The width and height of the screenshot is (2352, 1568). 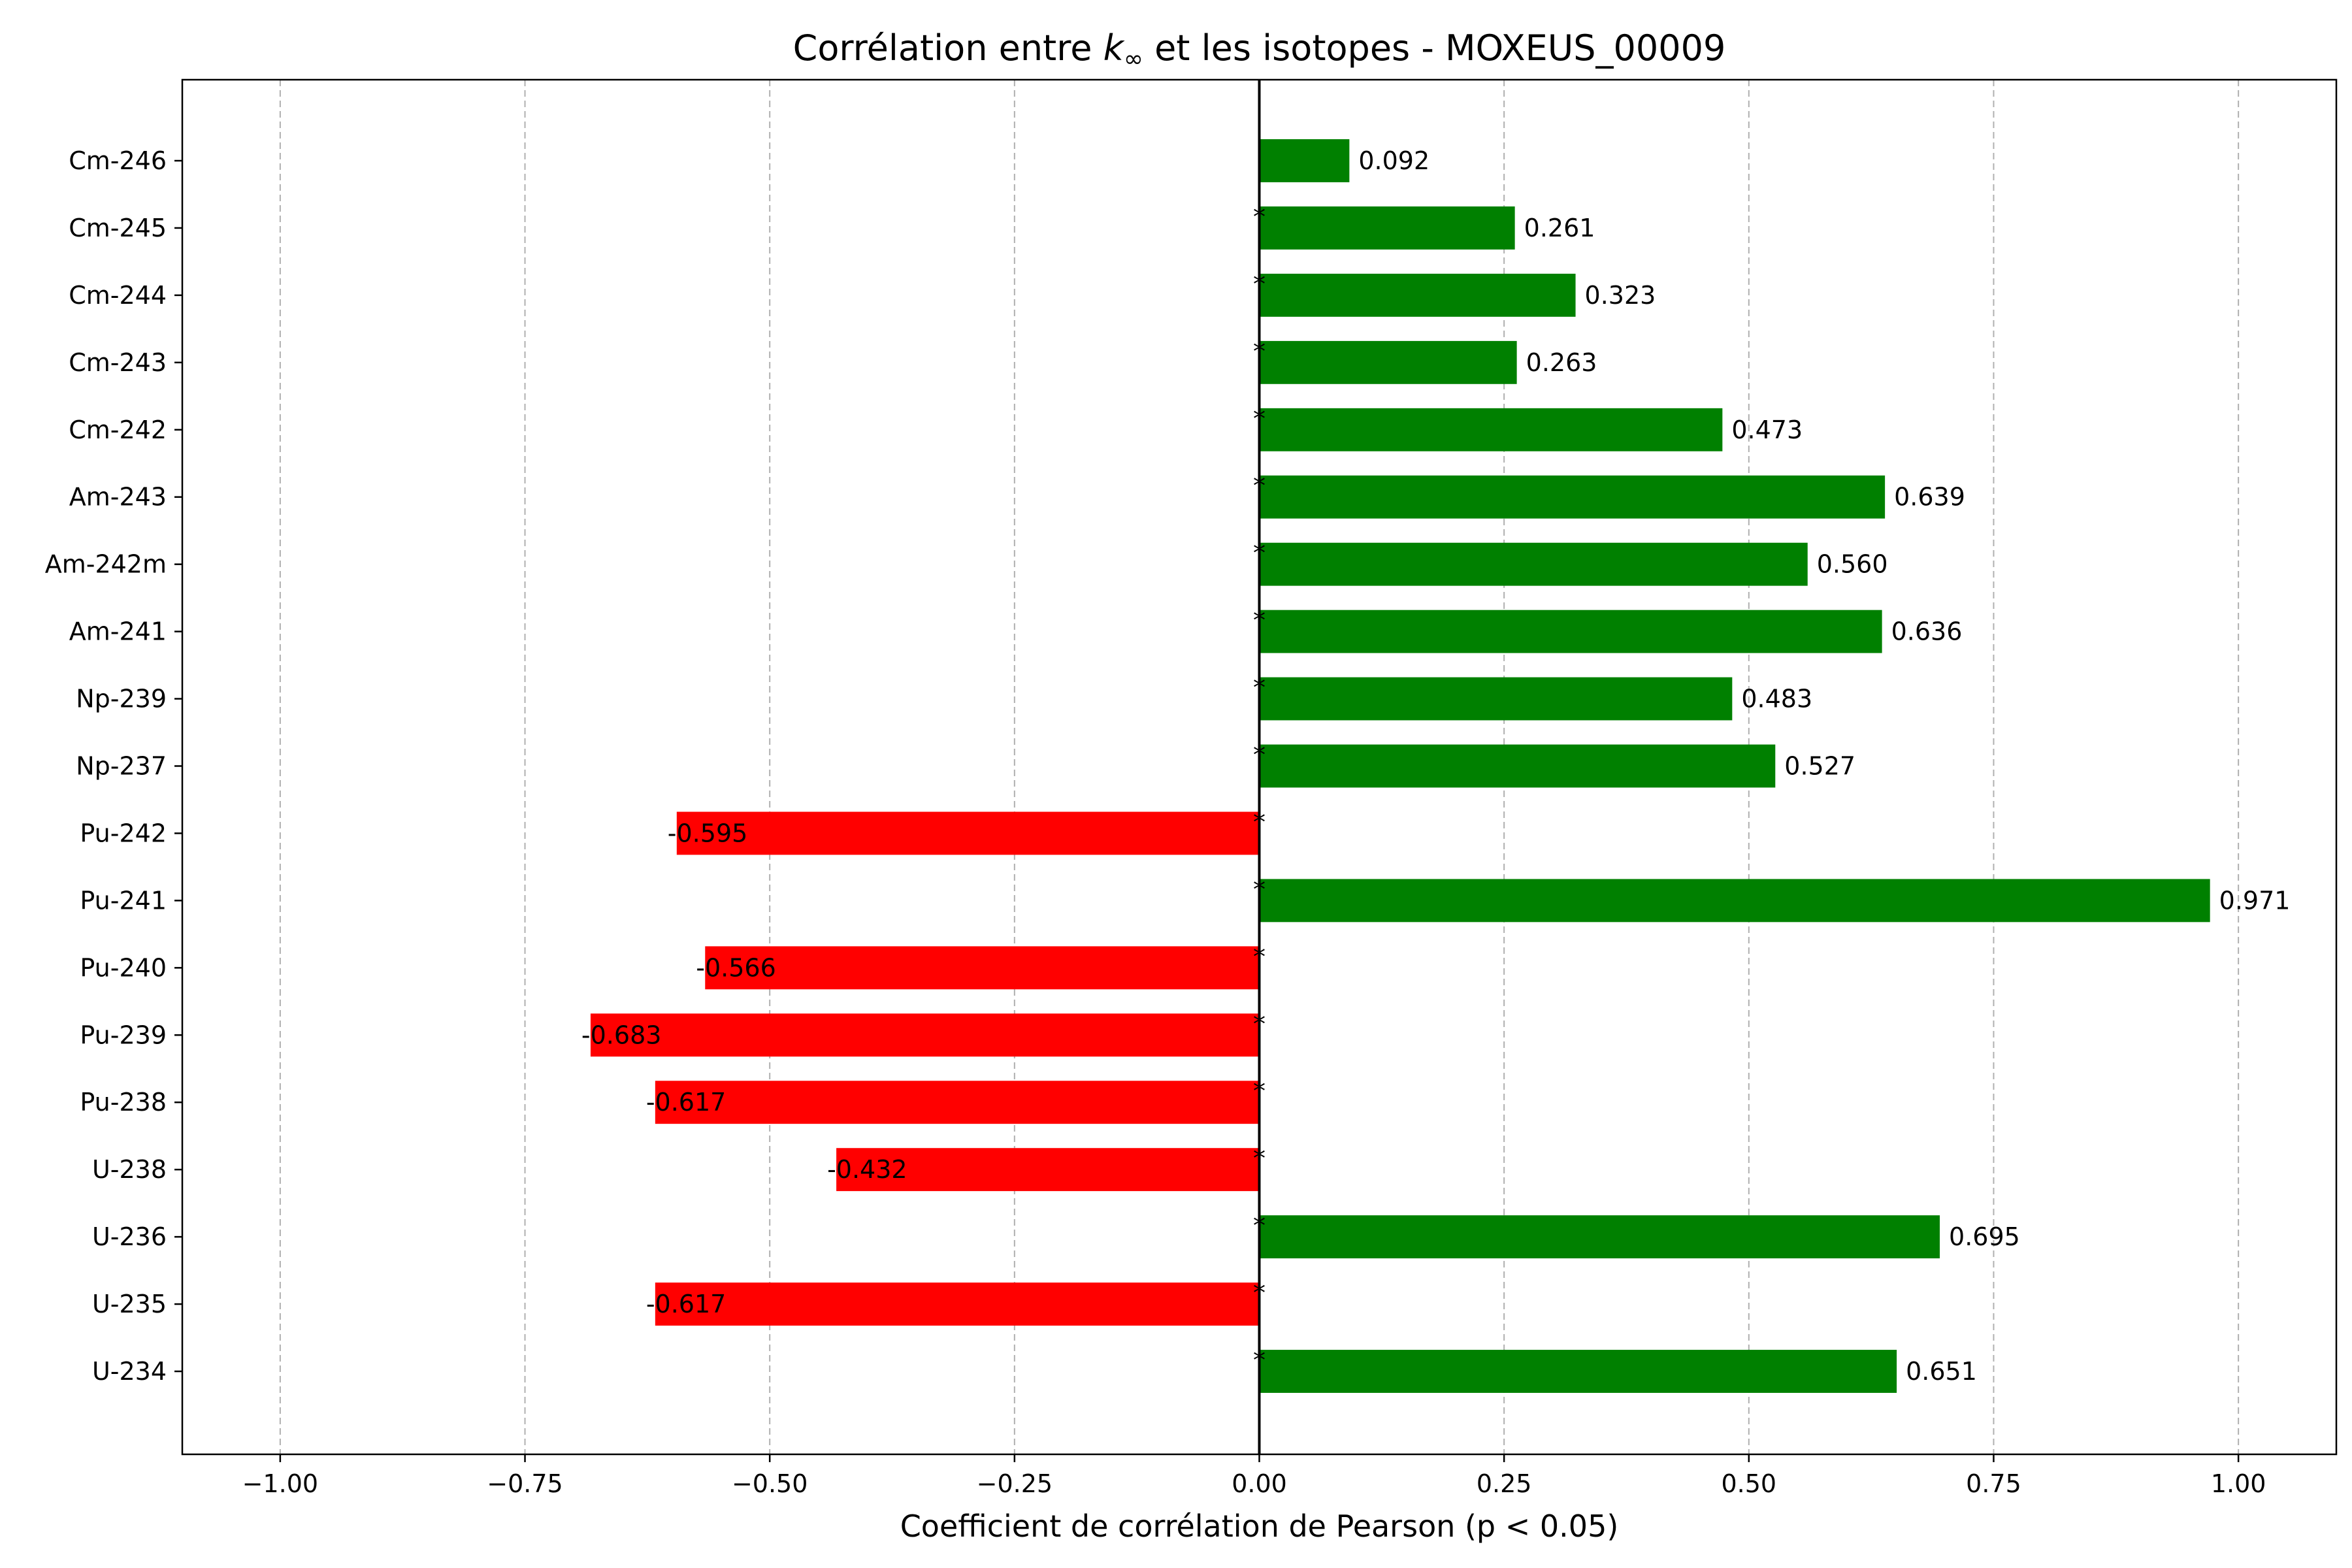 I want to click on data-label: -0.432, so click(x=867, y=1169).